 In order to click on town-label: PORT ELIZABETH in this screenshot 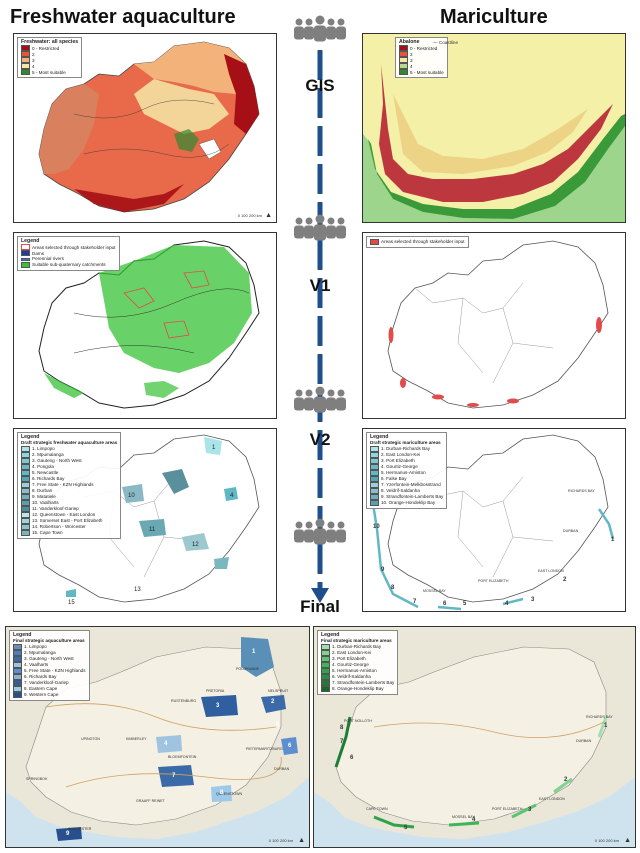, I will do `click(507, 809)`.